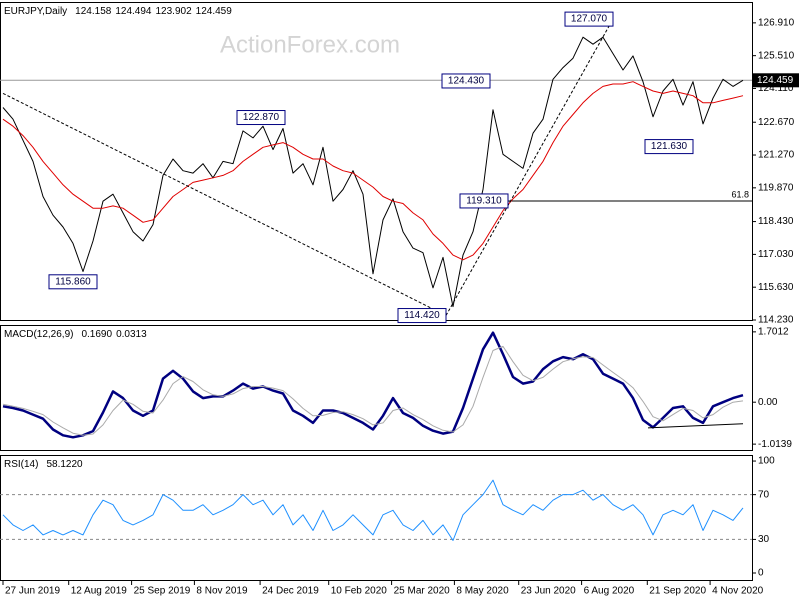 Image resolution: width=800 pixels, height=600 pixels. What do you see at coordinates (162, 591) in the screenshot?
I see `x-tick-label: 25 Sep 2019` at bounding box center [162, 591].